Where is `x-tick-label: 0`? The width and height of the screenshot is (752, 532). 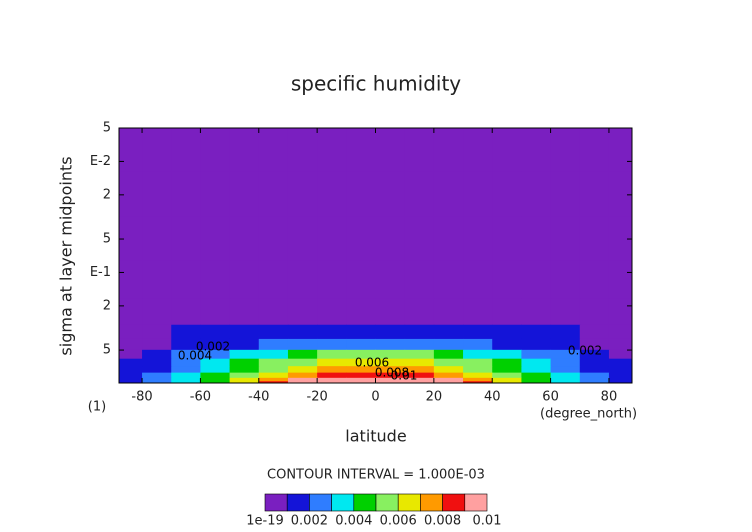 x-tick-label: 0 is located at coordinates (375, 397).